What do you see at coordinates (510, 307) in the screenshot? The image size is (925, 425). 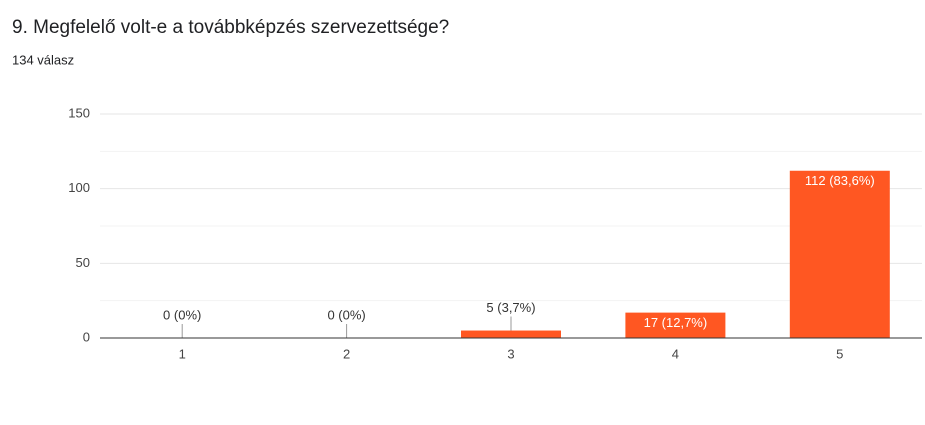 I see `data-label: 5 (3,7%)` at bounding box center [510, 307].